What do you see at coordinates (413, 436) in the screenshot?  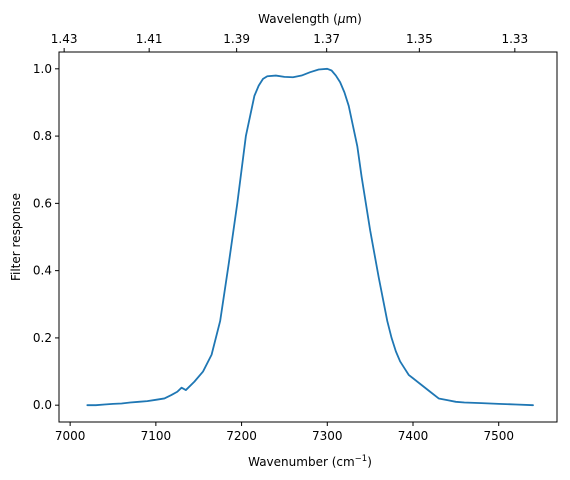 I see `x-tick-label: 7400` at bounding box center [413, 436].